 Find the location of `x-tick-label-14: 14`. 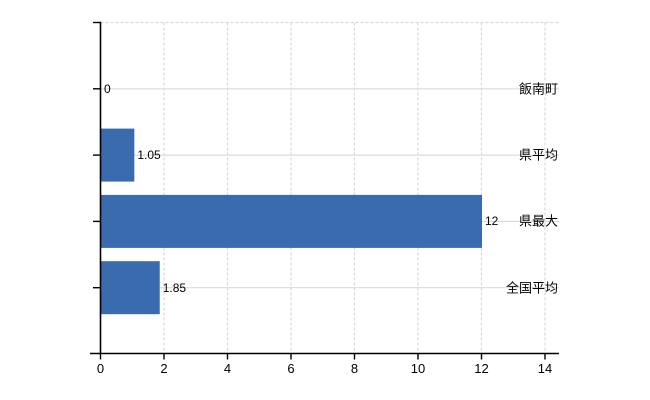

x-tick-label-14: 14 is located at coordinates (545, 368).